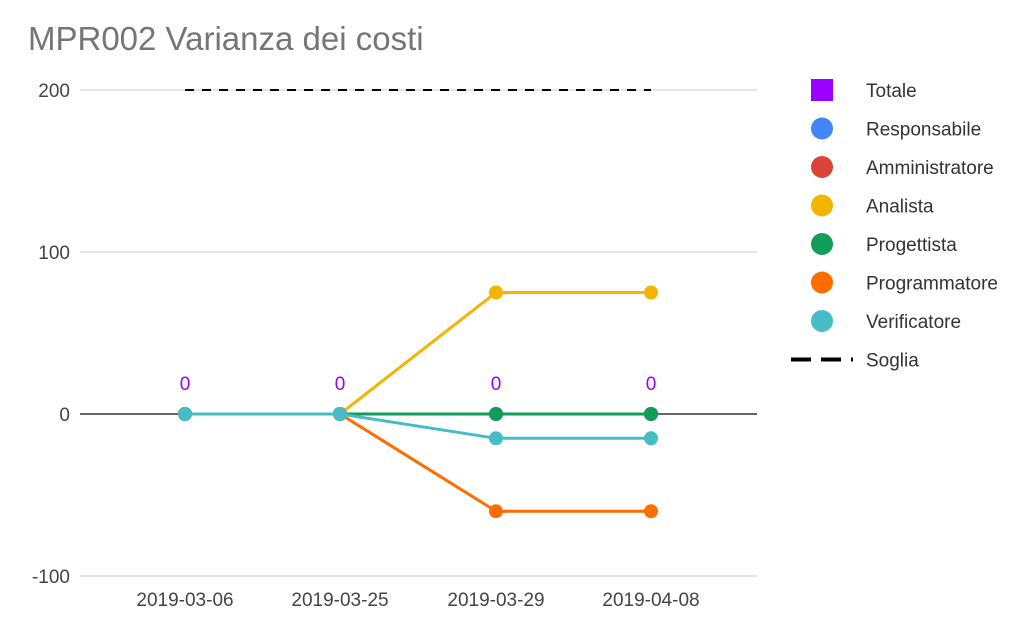 This screenshot has height=631, width=1035. What do you see at coordinates (54, 253) in the screenshot?
I see `y-tick-label: 100` at bounding box center [54, 253].